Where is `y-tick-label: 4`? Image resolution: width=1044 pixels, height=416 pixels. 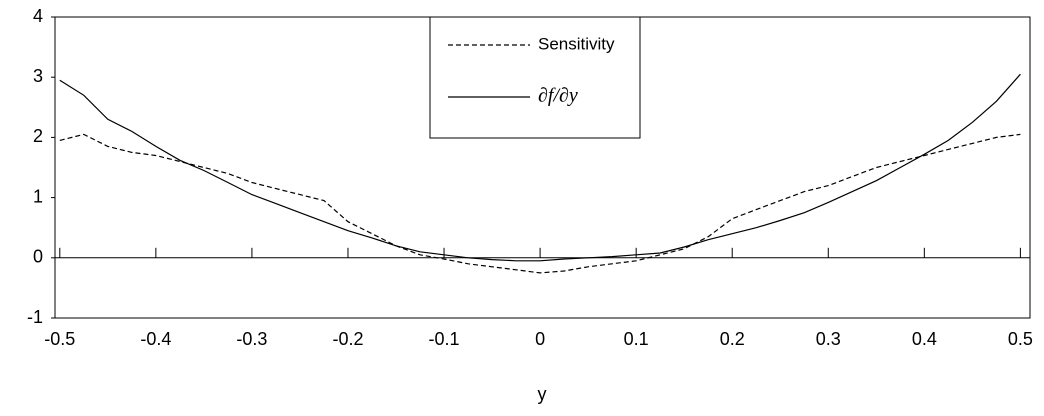
y-tick-label: 4 is located at coordinates (38, 16).